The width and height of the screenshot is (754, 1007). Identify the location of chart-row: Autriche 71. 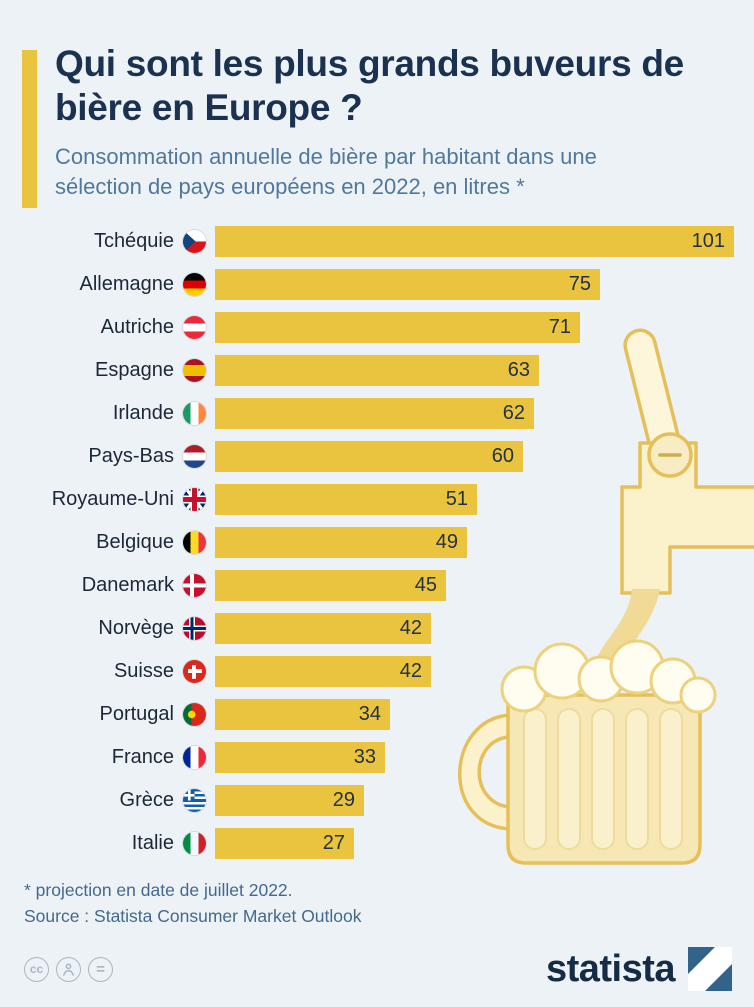
(378, 327).